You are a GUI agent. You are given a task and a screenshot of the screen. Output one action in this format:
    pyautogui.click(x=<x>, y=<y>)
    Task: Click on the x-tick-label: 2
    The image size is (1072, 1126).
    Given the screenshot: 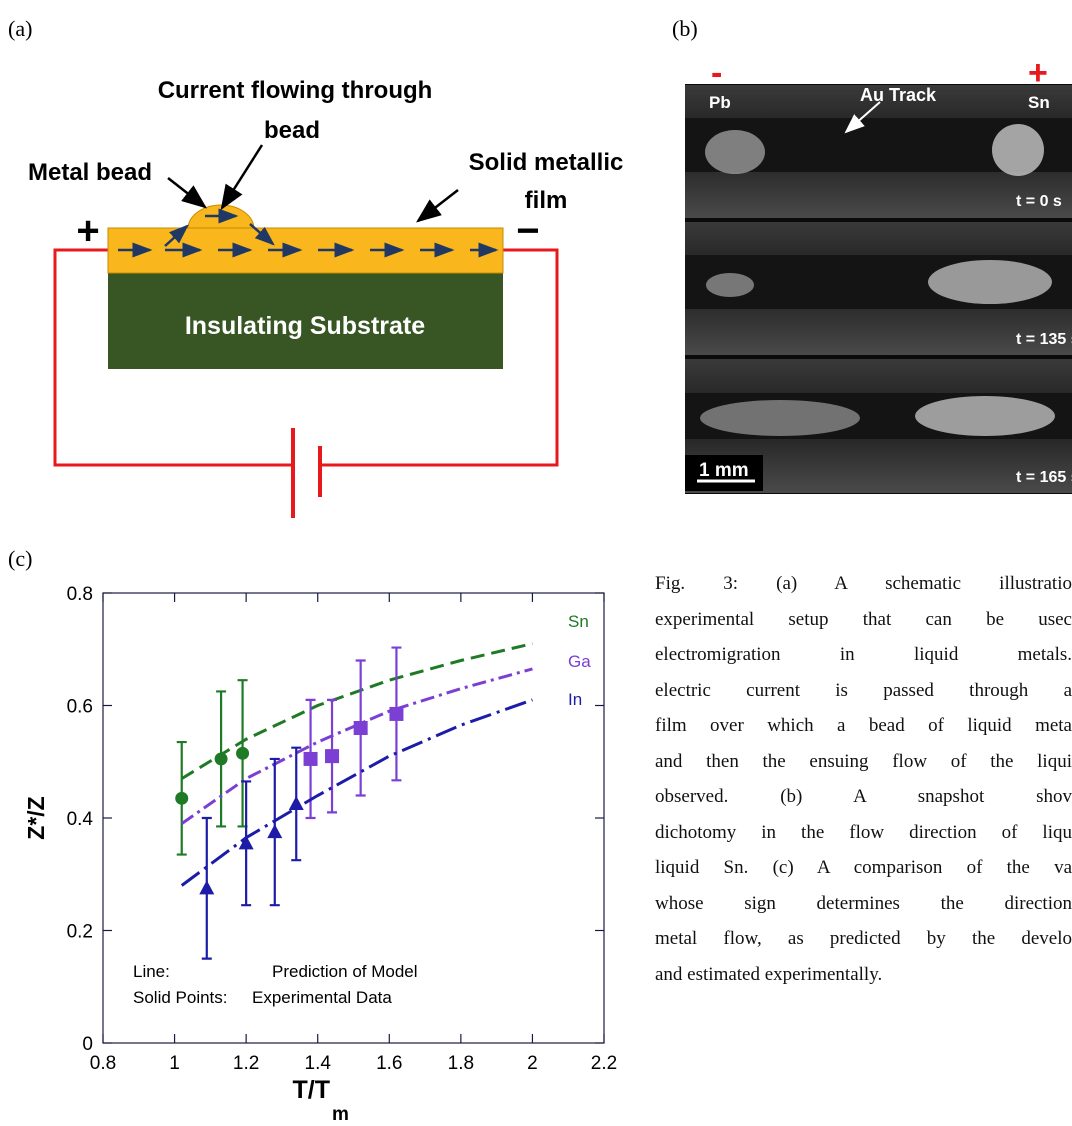 What is the action you would take?
    pyautogui.click(x=532, y=1063)
    